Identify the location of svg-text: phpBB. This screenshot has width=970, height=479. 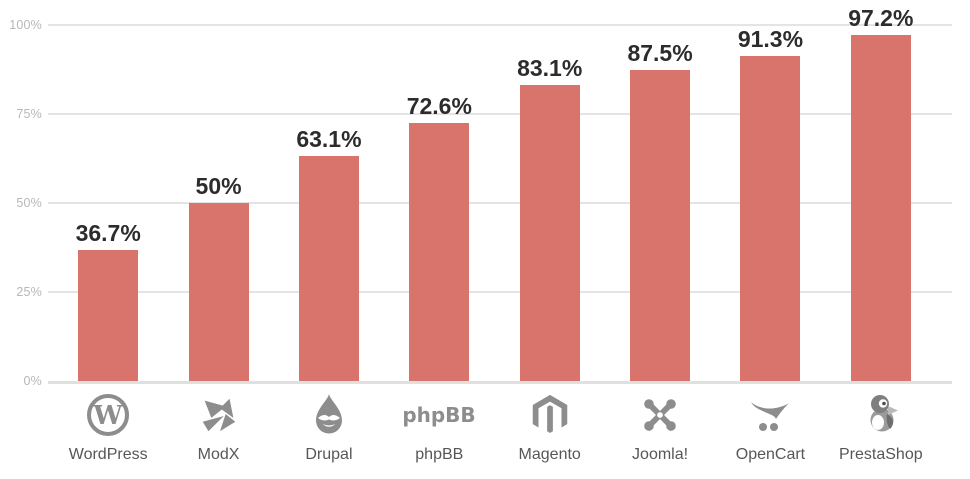
(439, 415).